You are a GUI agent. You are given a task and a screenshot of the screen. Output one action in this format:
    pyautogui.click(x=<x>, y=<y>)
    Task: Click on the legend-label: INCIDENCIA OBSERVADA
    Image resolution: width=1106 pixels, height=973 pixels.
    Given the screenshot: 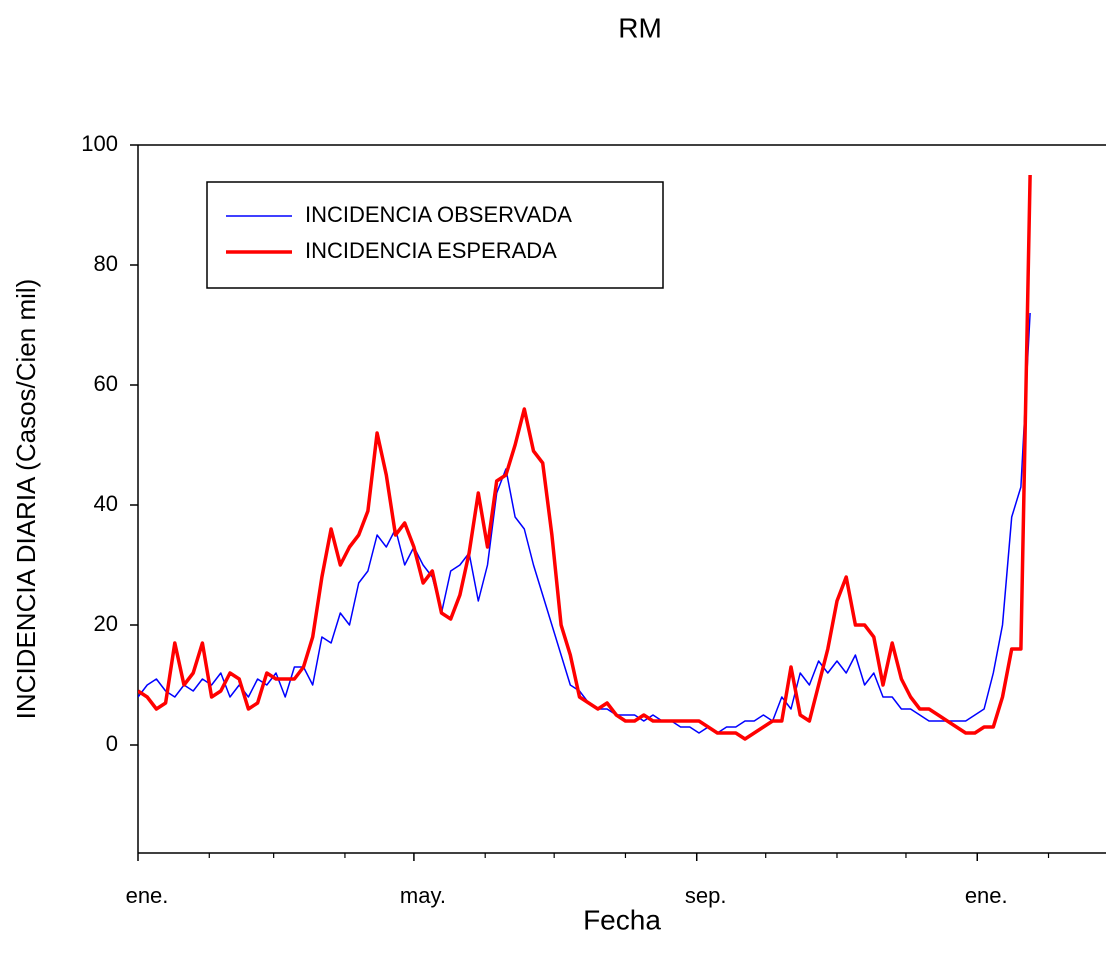 What is the action you would take?
    pyautogui.click(x=438, y=214)
    